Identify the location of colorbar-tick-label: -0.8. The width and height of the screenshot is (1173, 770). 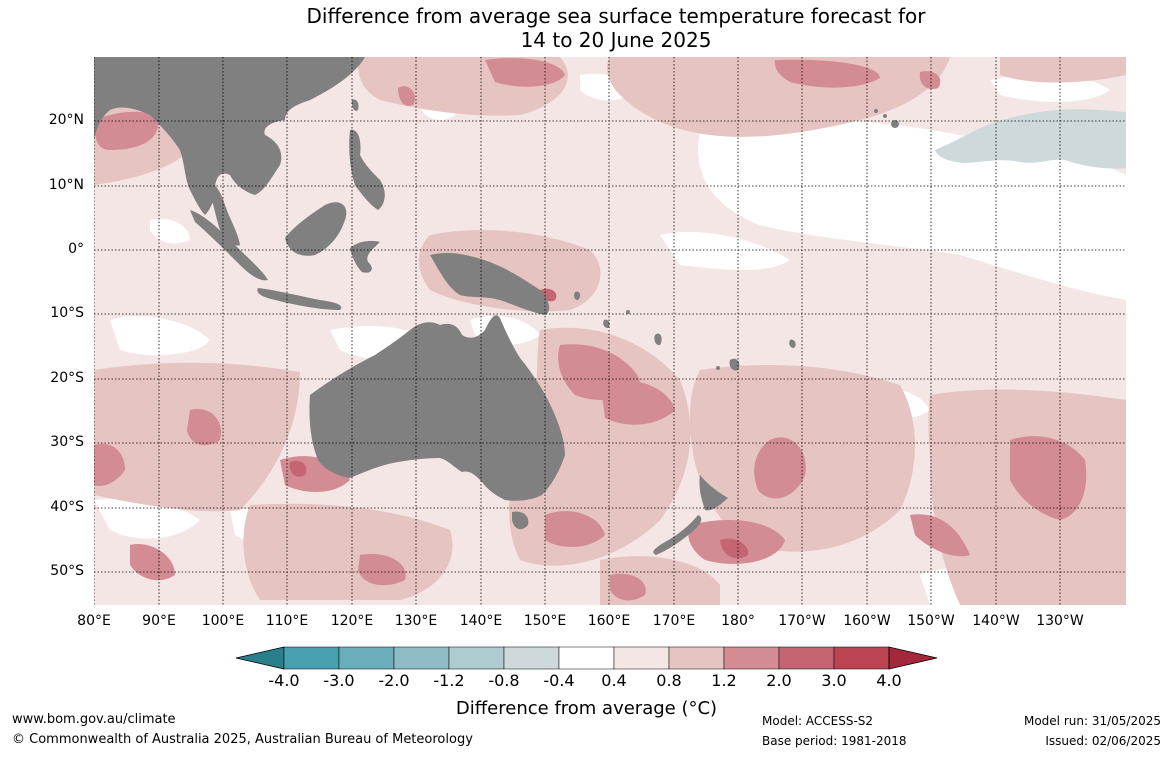
(504, 680).